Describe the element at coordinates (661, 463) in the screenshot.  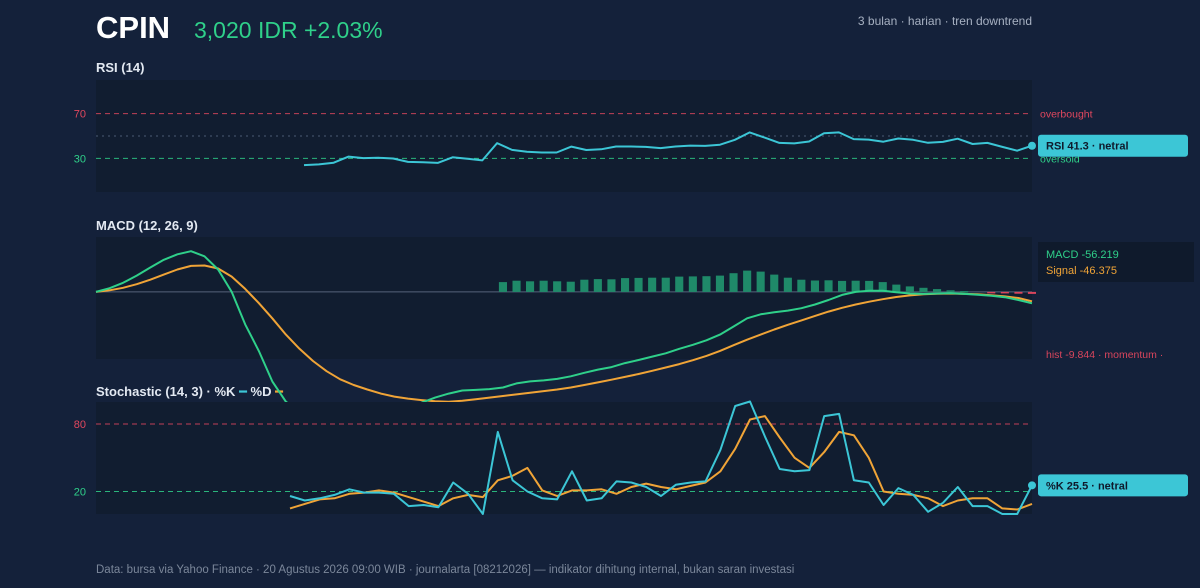
I see `d-line` at that location.